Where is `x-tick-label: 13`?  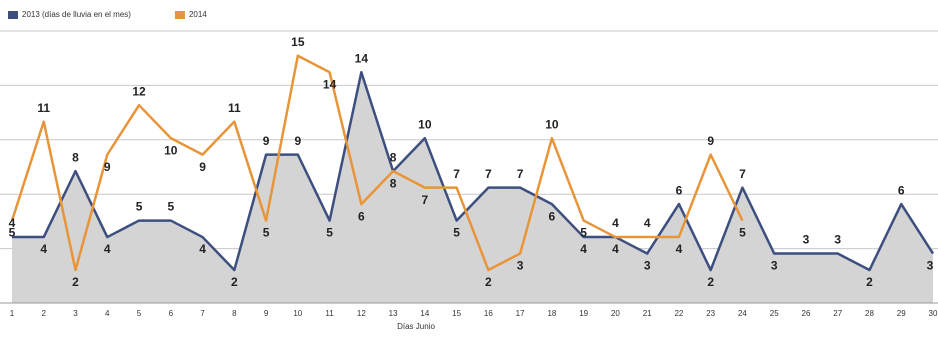
x-tick-label: 13 is located at coordinates (393, 313).